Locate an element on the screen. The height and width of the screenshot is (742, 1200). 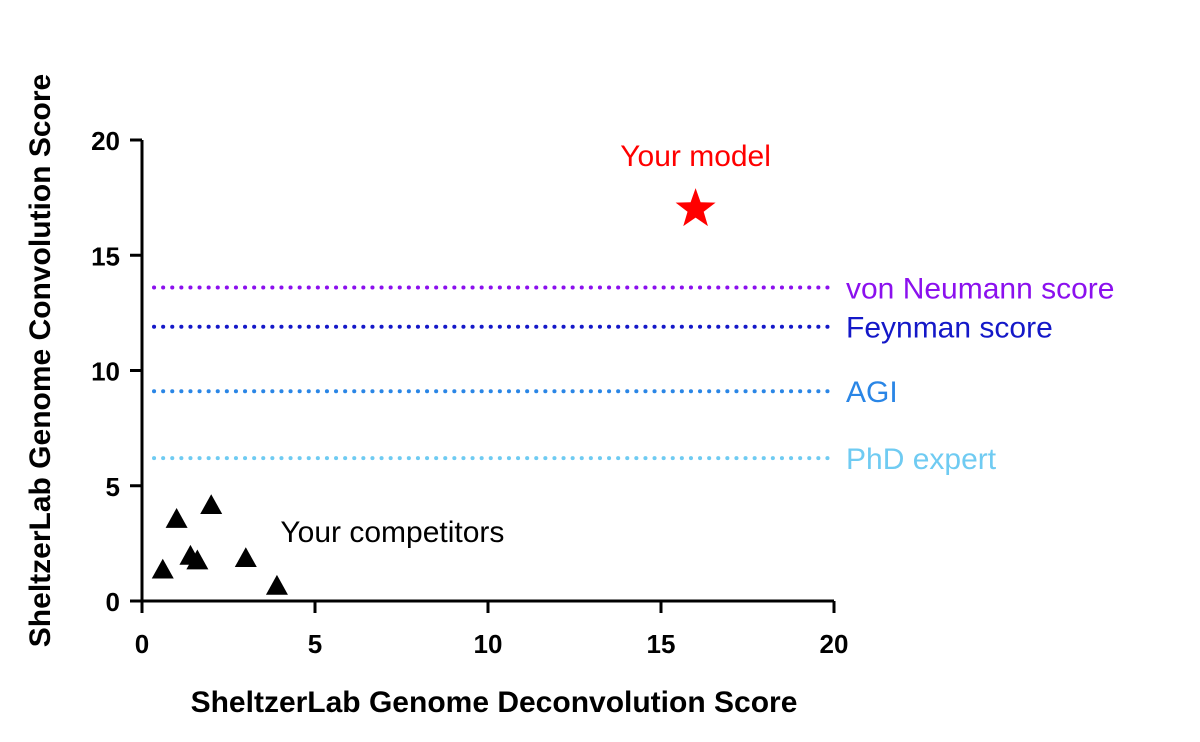
star-marker is located at coordinates (695, 207).